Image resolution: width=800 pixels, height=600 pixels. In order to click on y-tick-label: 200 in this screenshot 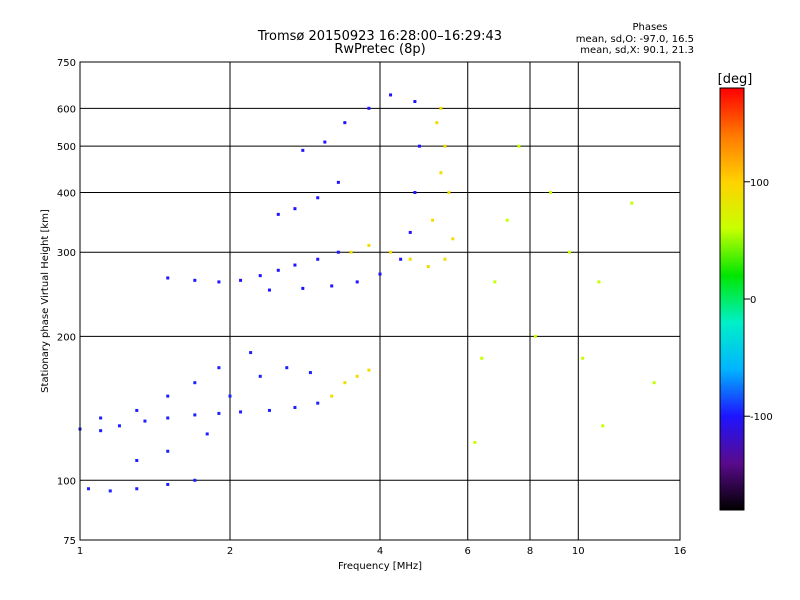, I will do `click(66, 337)`.